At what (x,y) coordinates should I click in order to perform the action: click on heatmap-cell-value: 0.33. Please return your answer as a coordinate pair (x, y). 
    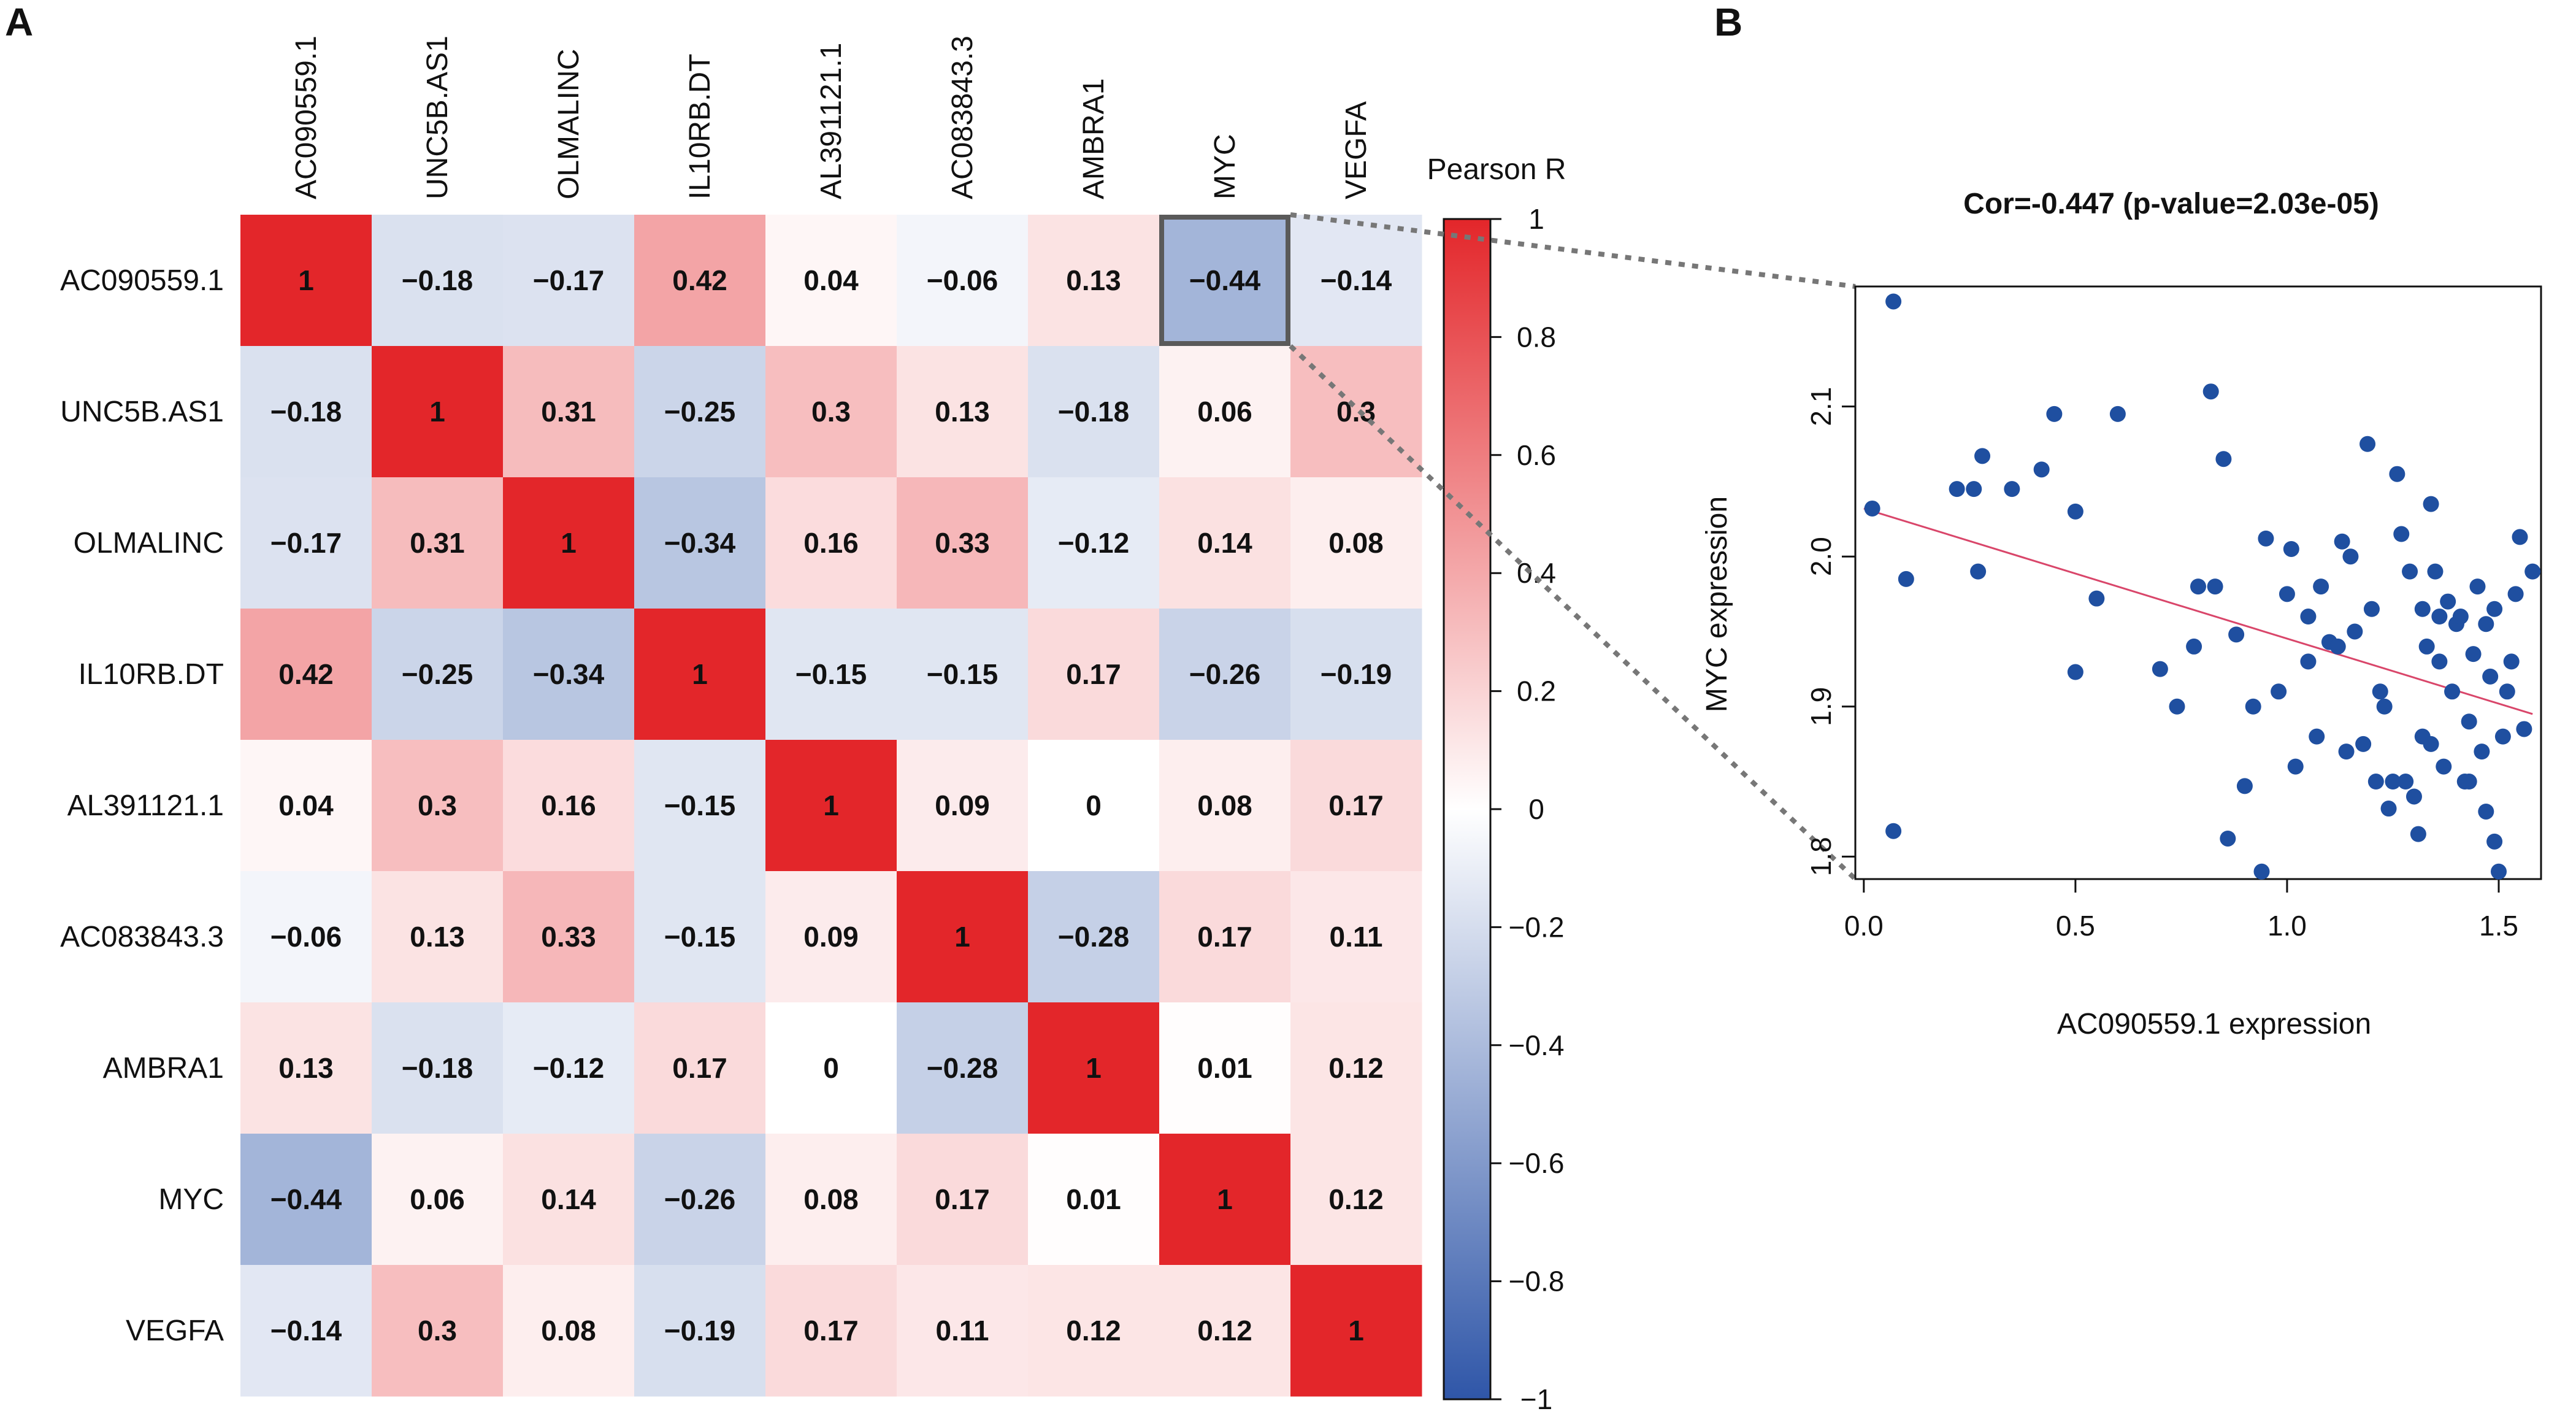
    Looking at the image, I should click on (962, 543).